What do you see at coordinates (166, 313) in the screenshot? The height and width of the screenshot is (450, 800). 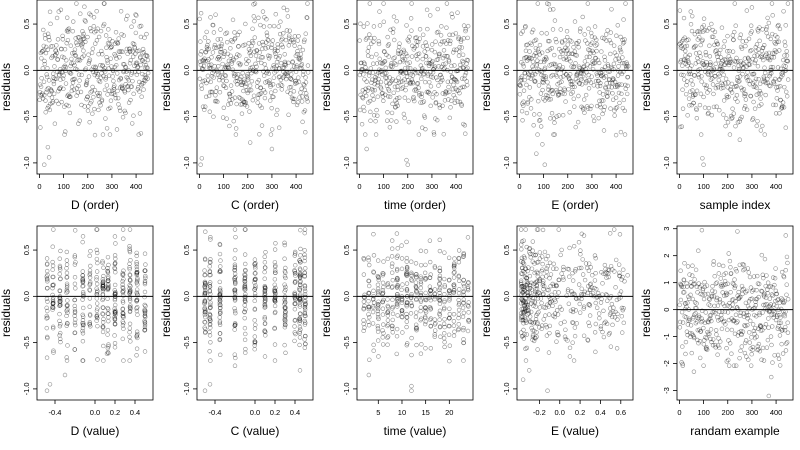 I see `y-axis-label: residuals` at bounding box center [166, 313].